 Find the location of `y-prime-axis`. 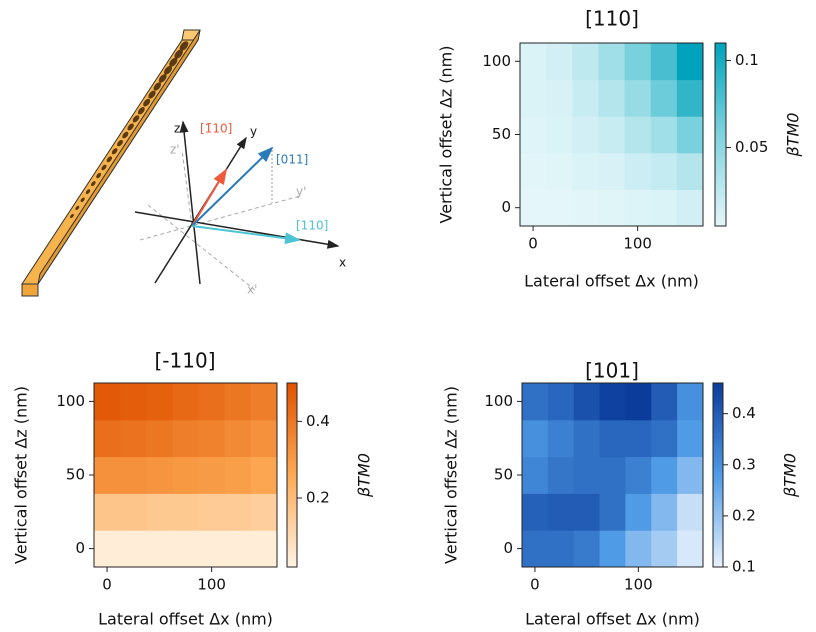

y-prime-axis is located at coordinates (220, 218).